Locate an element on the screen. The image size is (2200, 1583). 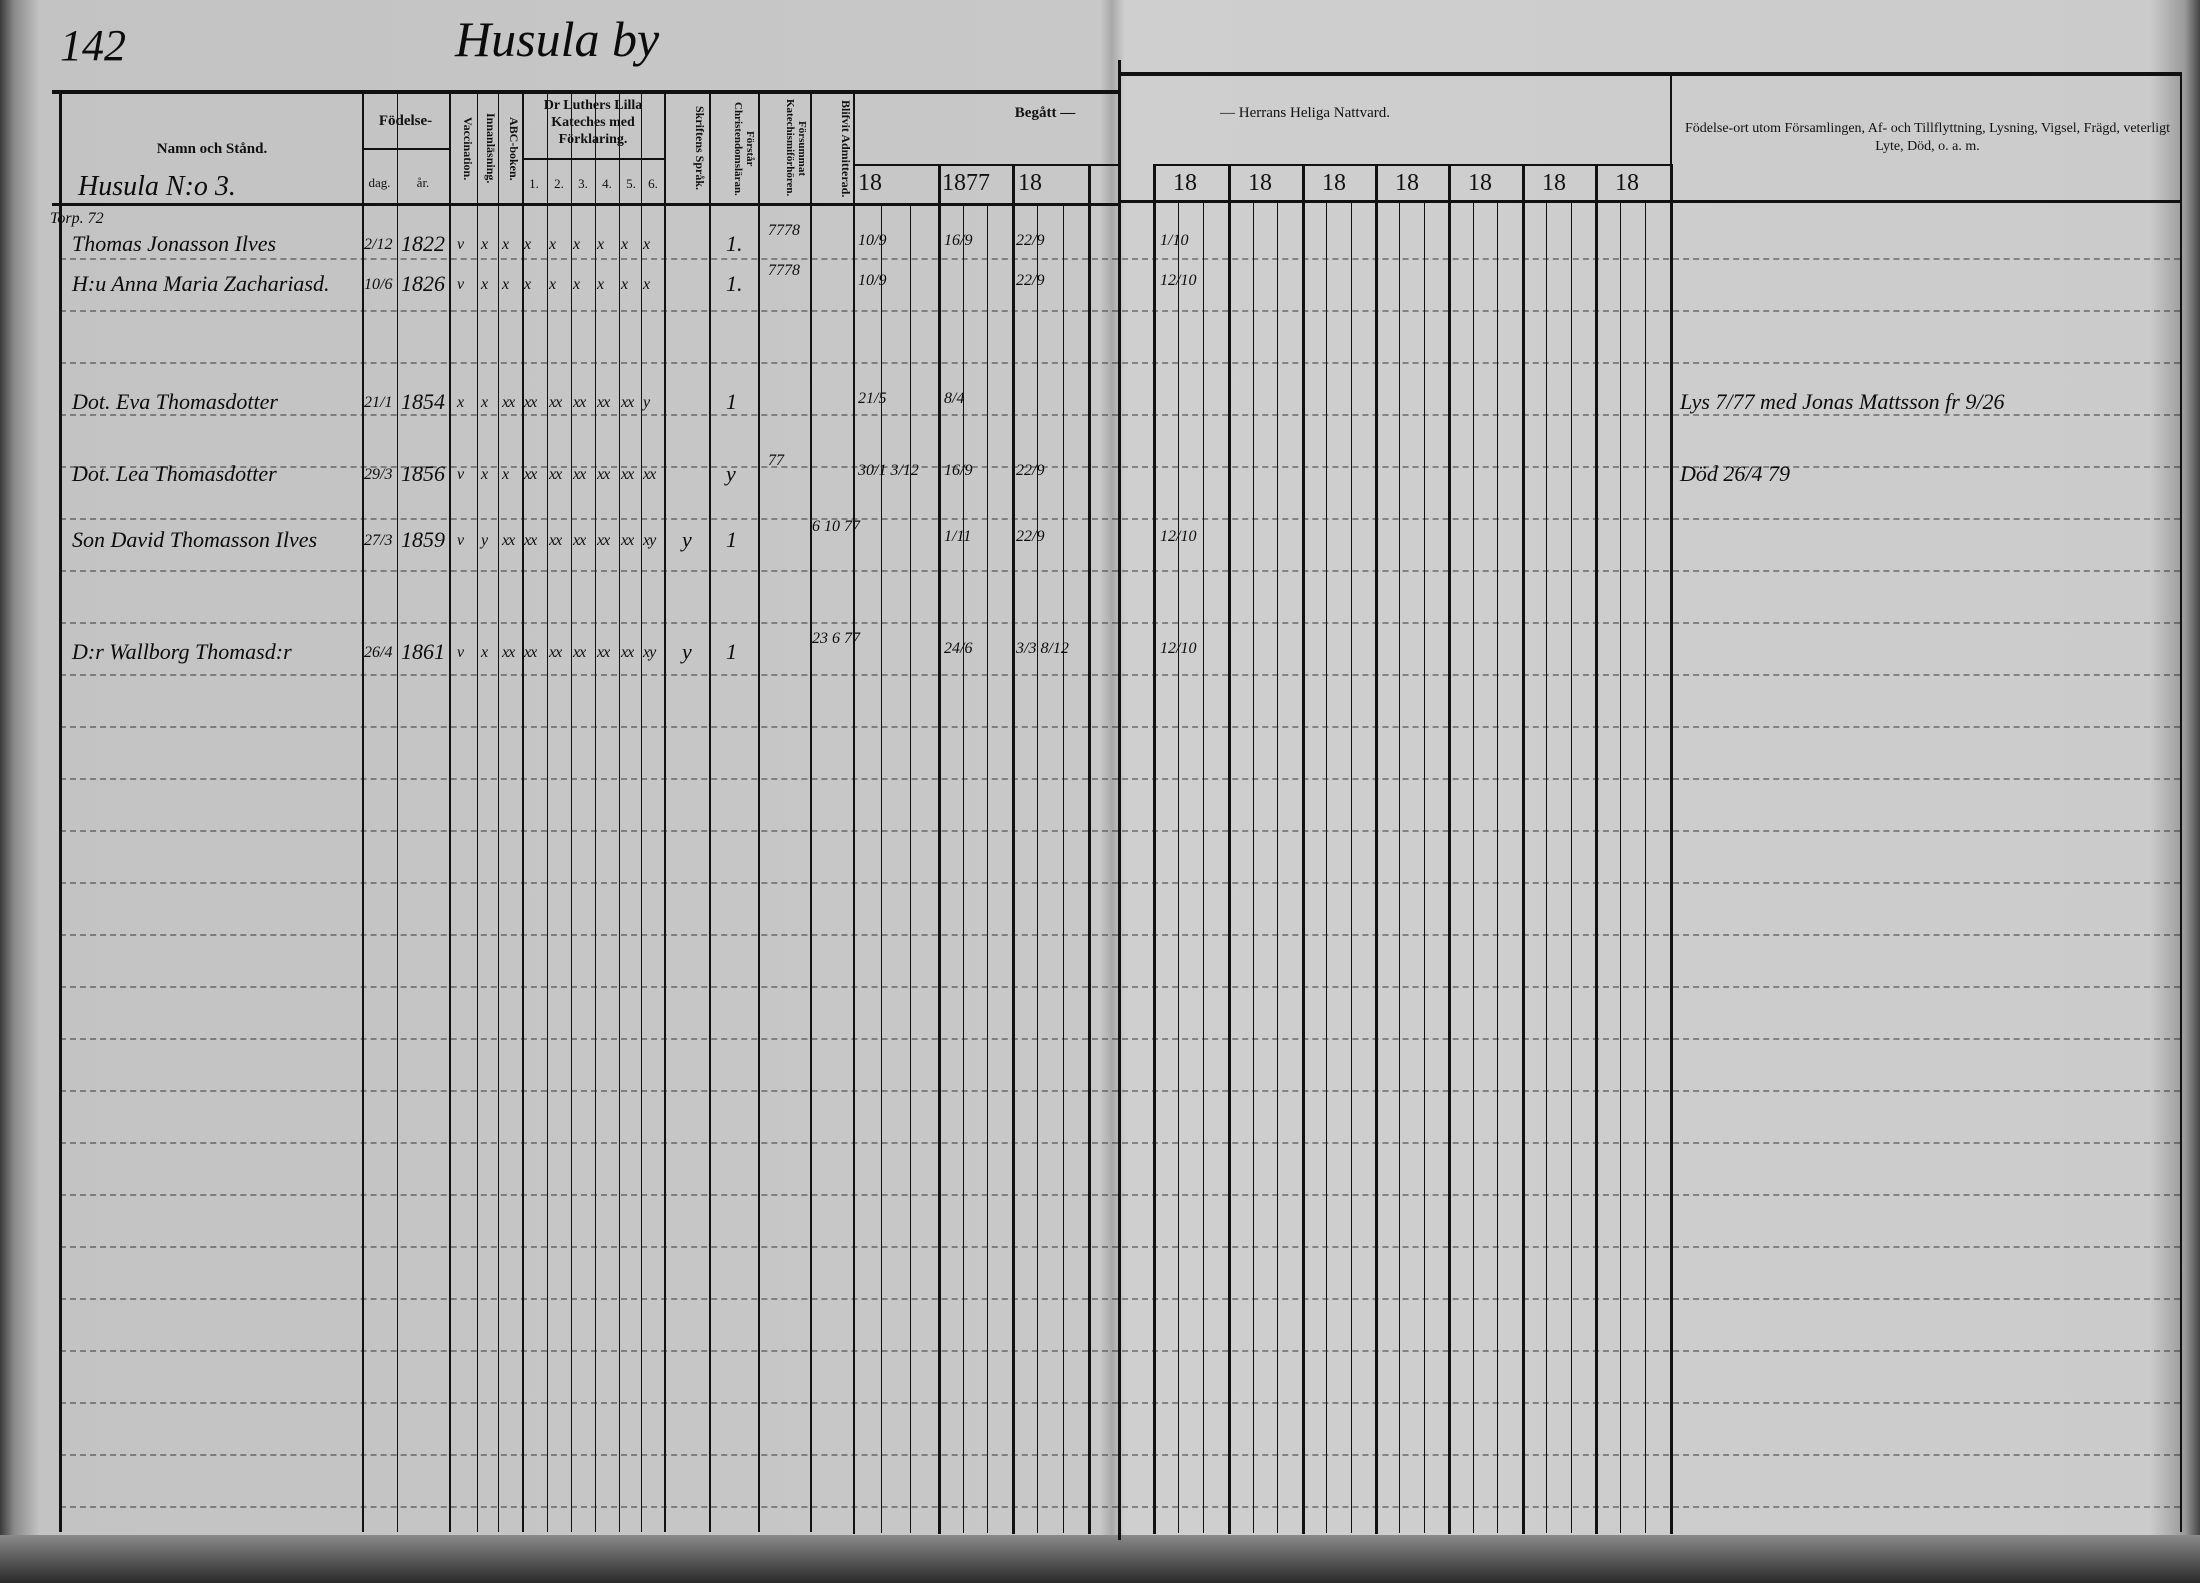
header-abc: ABC-boken. is located at coordinates (514, 148).